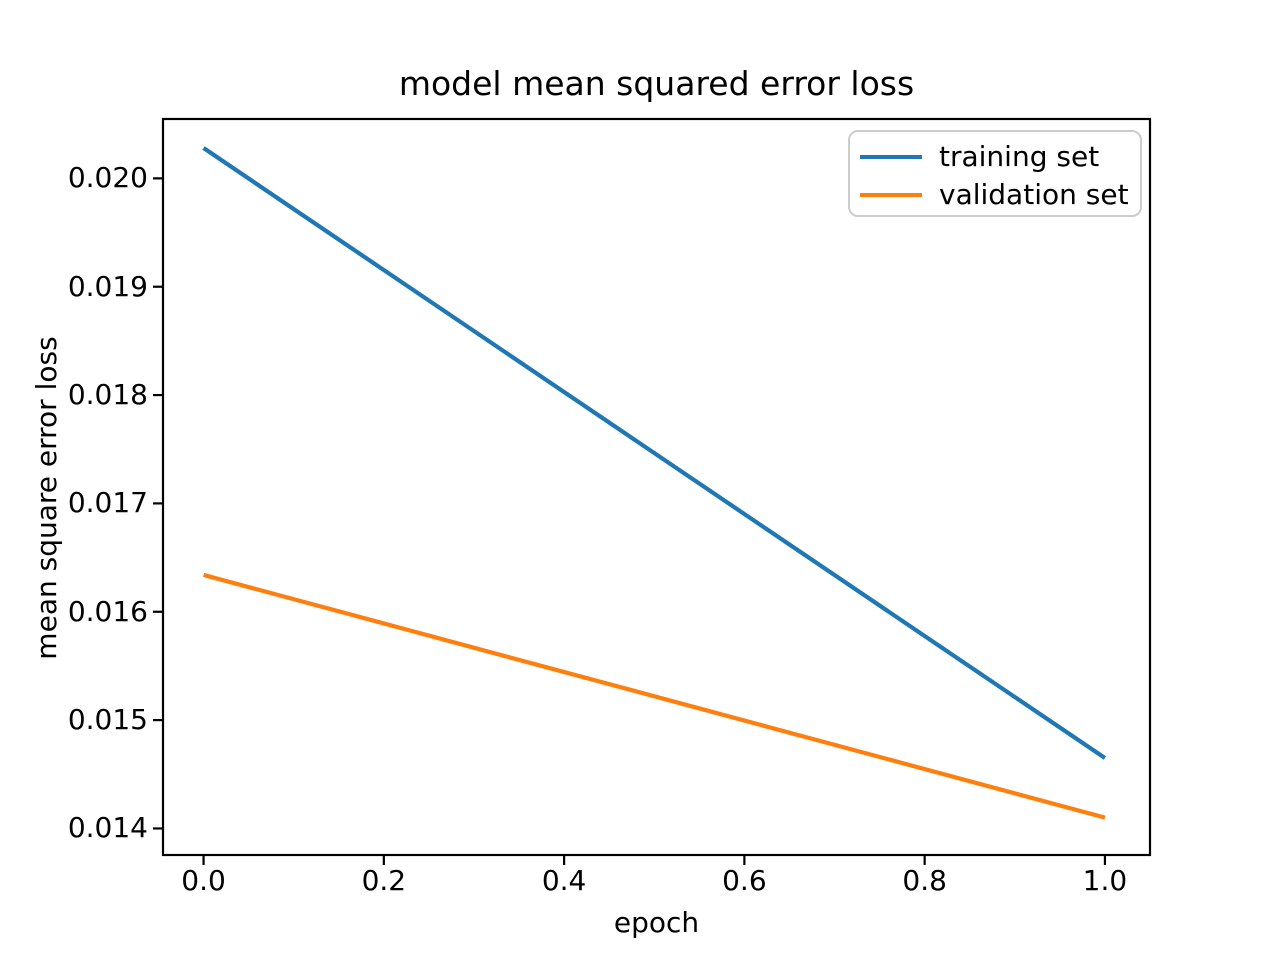  What do you see at coordinates (1019, 156) in the screenshot?
I see `legend-label-training-set: training set` at bounding box center [1019, 156].